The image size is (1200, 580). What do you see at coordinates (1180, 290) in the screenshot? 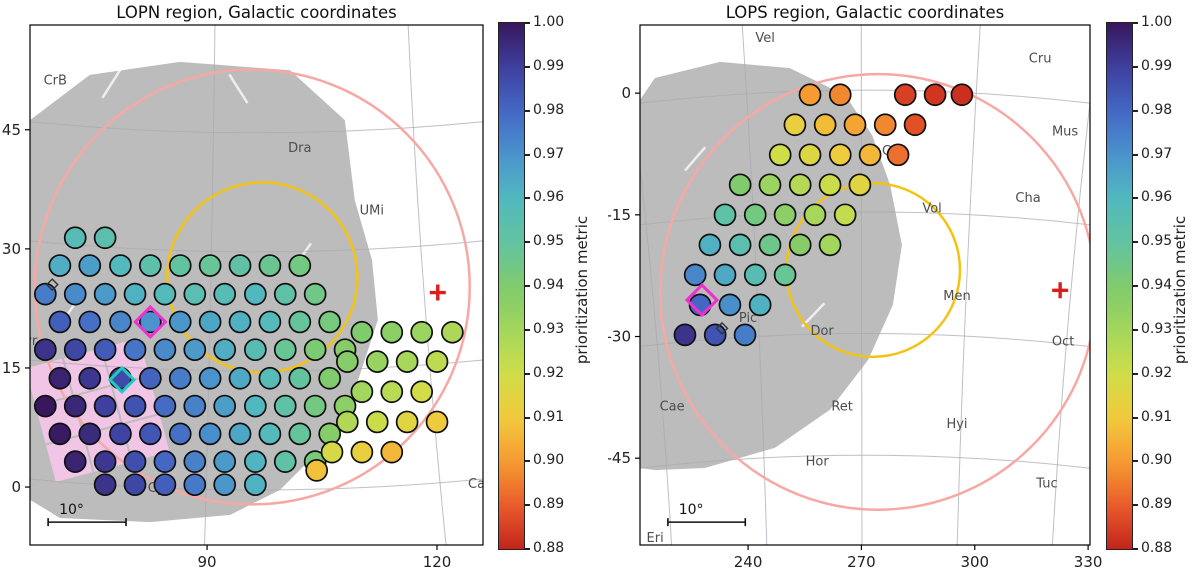
I see `lops-colorbar-label: prioritization metric` at bounding box center [1180, 290].